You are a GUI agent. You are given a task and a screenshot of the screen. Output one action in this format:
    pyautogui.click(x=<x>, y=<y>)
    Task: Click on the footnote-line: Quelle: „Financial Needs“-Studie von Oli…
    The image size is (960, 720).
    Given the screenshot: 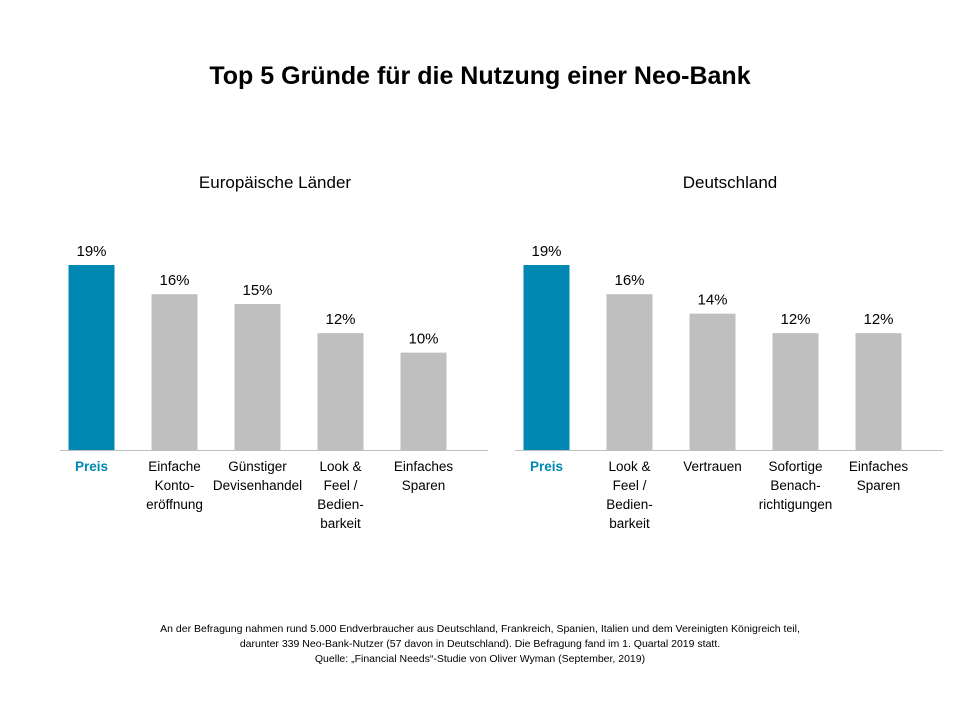 What is the action you would take?
    pyautogui.click(x=480, y=659)
    